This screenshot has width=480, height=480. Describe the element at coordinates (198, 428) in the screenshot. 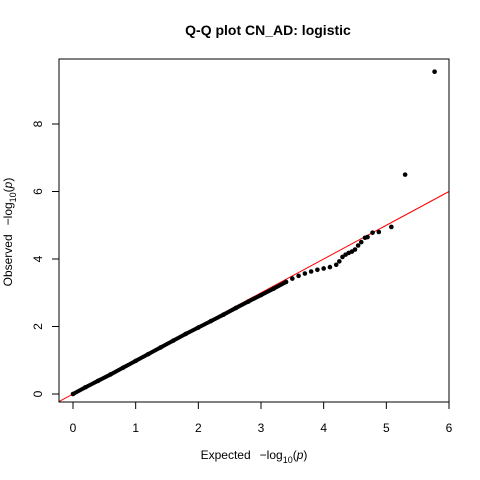

I see `x-tick-label: 2` at that location.